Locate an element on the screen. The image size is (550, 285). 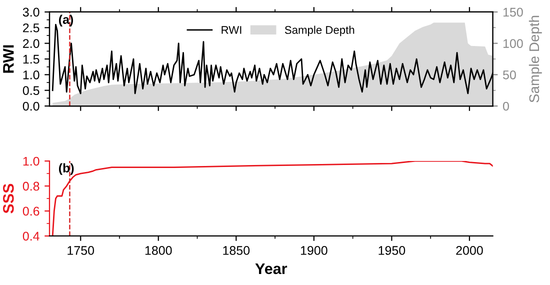
y2-tick-label: 0 is located at coordinates (506, 106).